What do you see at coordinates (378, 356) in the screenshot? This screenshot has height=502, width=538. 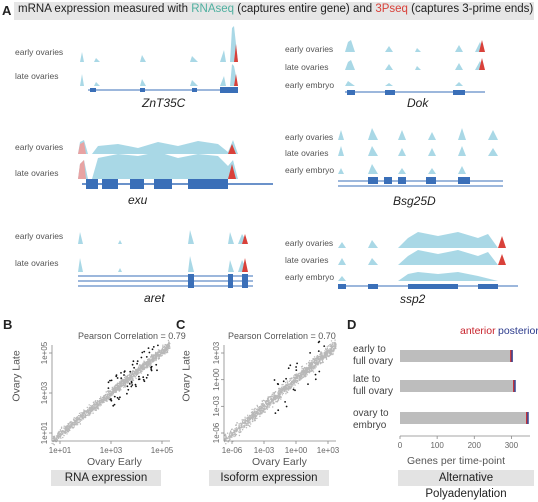 I see `bar-label-early: early to full ovary` at bounding box center [378, 356].